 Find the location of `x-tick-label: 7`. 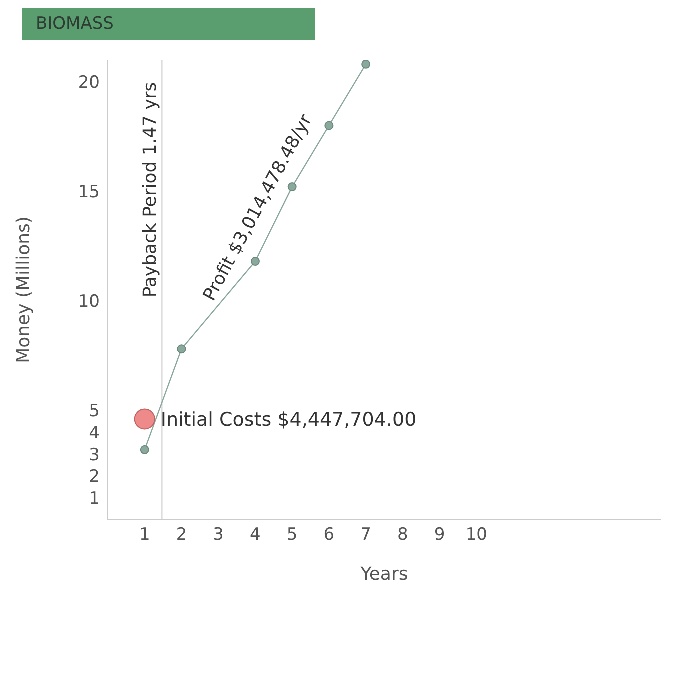

x-tick-label: 7 is located at coordinates (366, 535).